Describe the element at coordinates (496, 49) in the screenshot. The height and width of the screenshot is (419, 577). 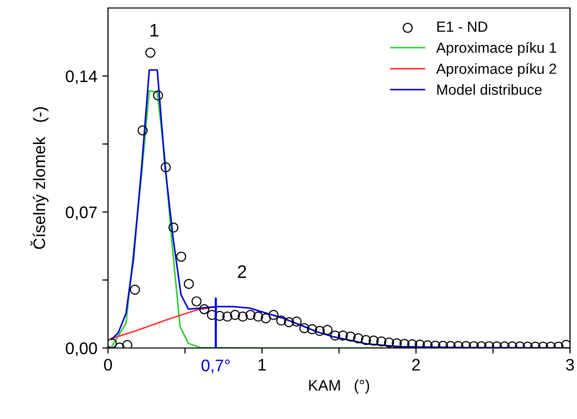
I see `legend-label: Aproximace píku 1` at that location.